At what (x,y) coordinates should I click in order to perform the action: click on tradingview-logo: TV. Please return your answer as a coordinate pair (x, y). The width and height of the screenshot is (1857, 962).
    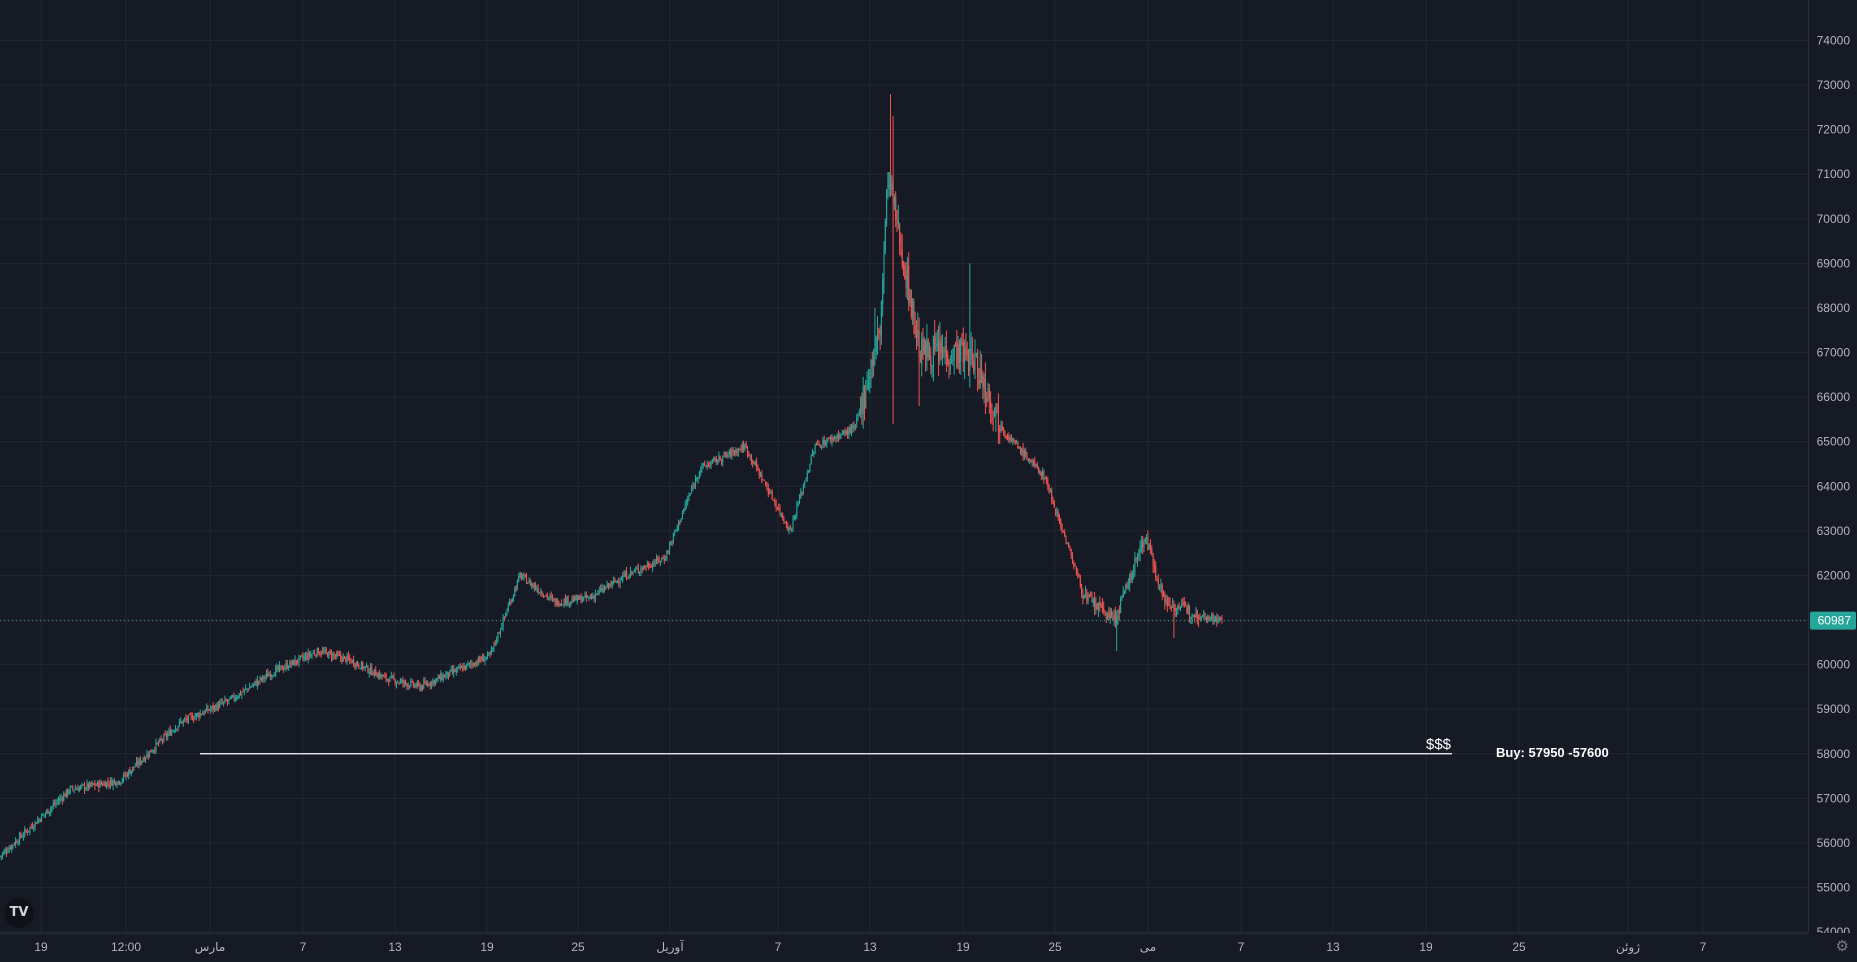
    Looking at the image, I should click on (19, 913).